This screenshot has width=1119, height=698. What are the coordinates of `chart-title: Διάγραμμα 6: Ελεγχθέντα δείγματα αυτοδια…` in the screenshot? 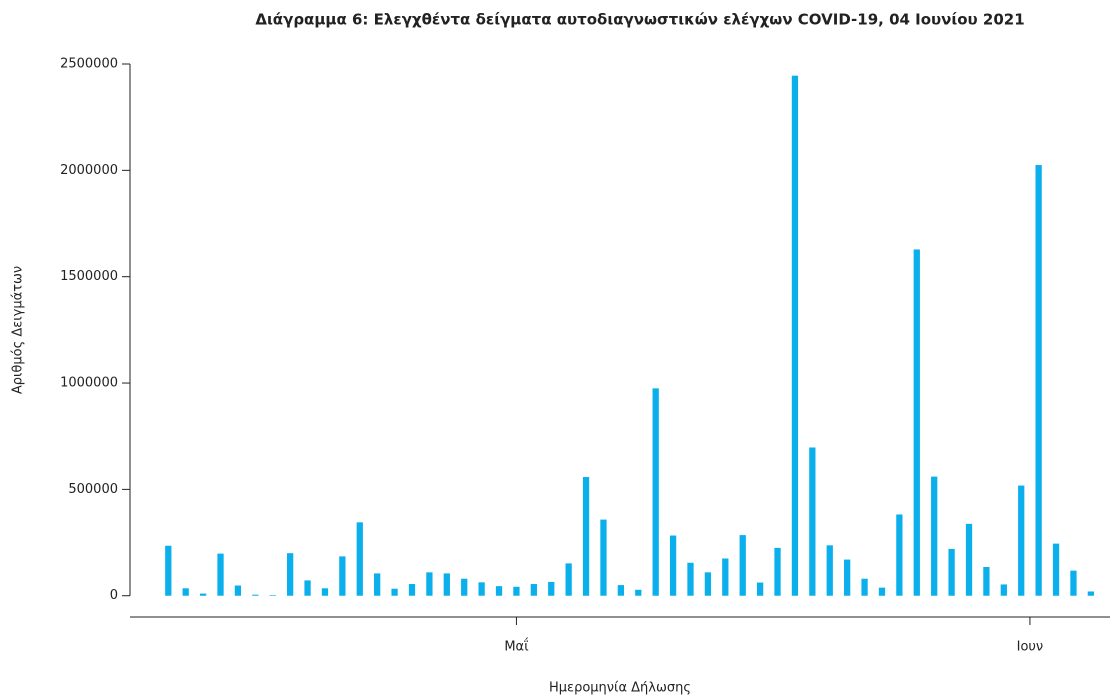 It's located at (639, 20).